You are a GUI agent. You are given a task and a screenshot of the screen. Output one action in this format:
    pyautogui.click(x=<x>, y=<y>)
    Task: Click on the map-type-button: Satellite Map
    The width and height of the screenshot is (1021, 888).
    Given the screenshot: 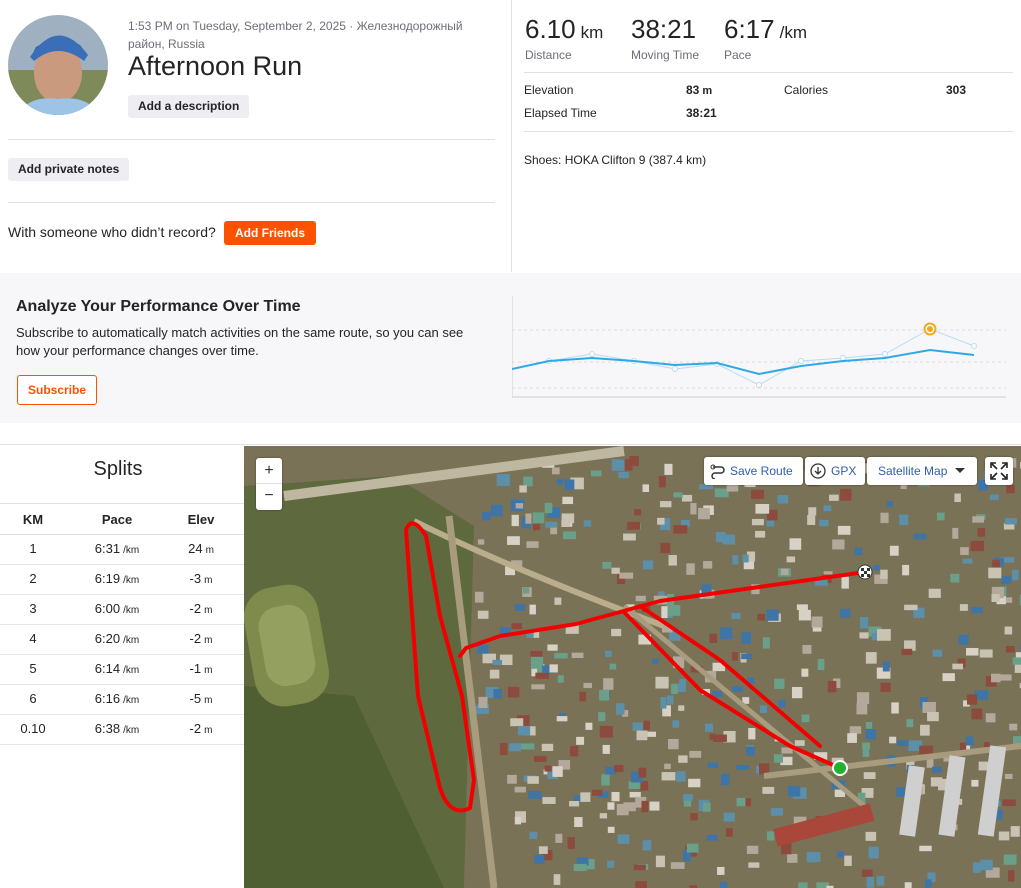 What is the action you would take?
    pyautogui.click(x=922, y=471)
    